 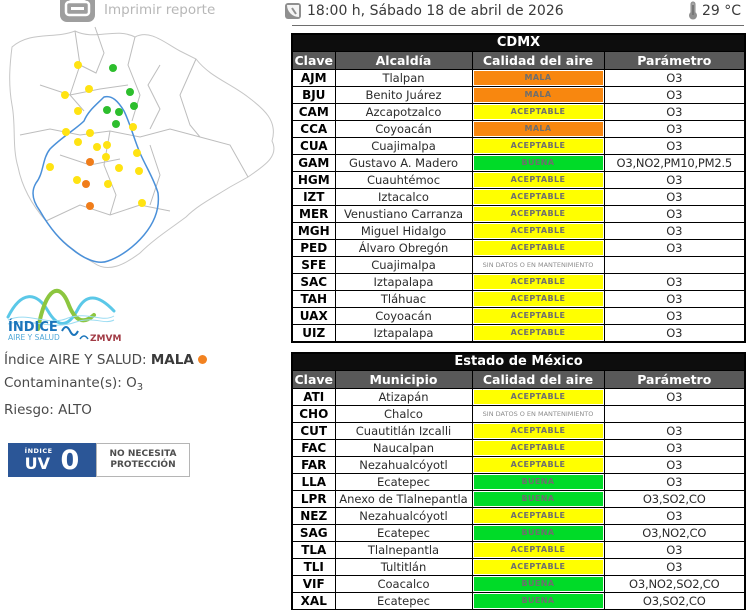 I want to click on station-name-cell: Ecatepec, so click(x=403, y=600).